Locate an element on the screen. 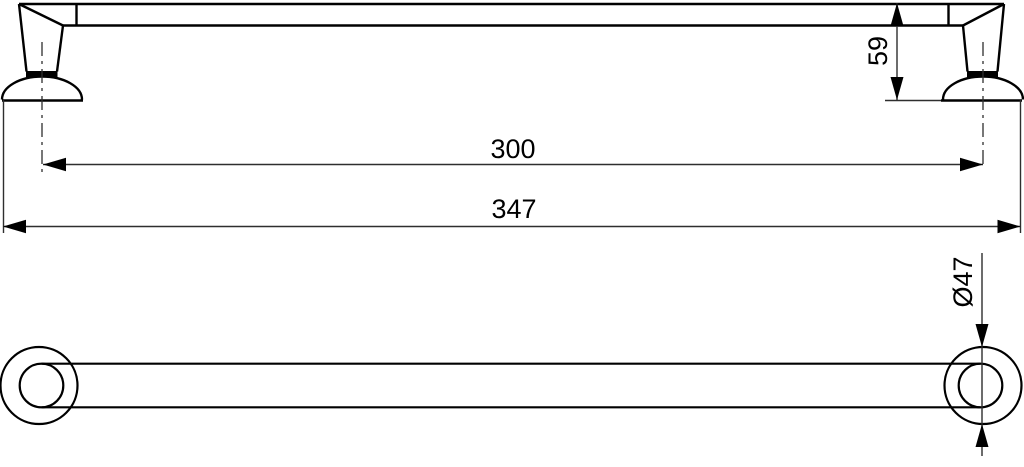  centers-dimension-label: 300 is located at coordinates (512, 149).